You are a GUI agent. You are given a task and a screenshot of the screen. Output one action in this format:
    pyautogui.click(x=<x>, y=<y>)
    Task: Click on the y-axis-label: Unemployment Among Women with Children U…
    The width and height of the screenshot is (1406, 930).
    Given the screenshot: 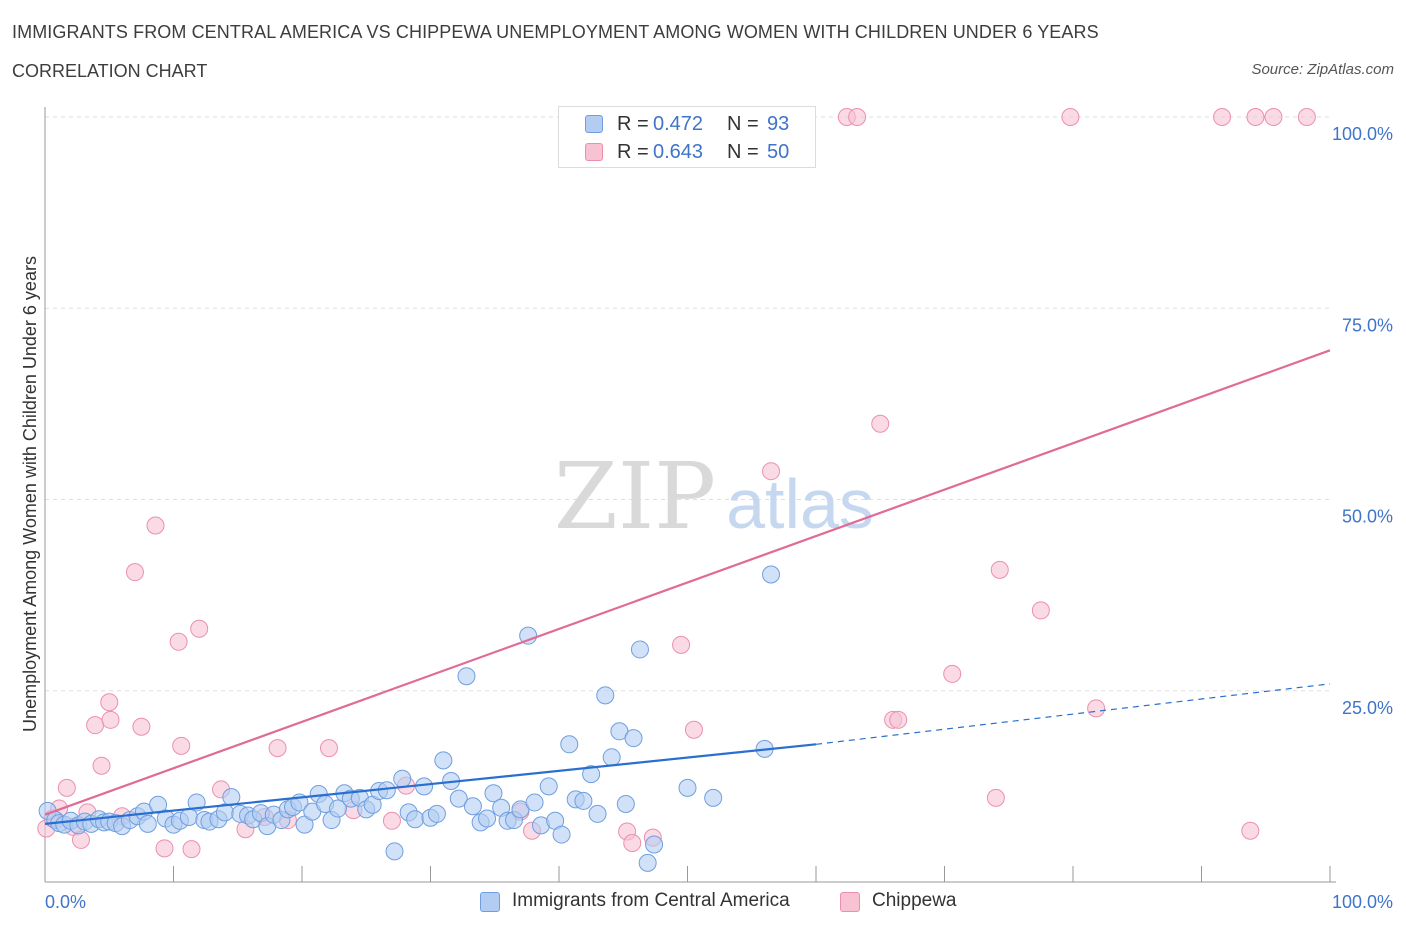 What is the action you would take?
    pyautogui.click(x=30, y=494)
    